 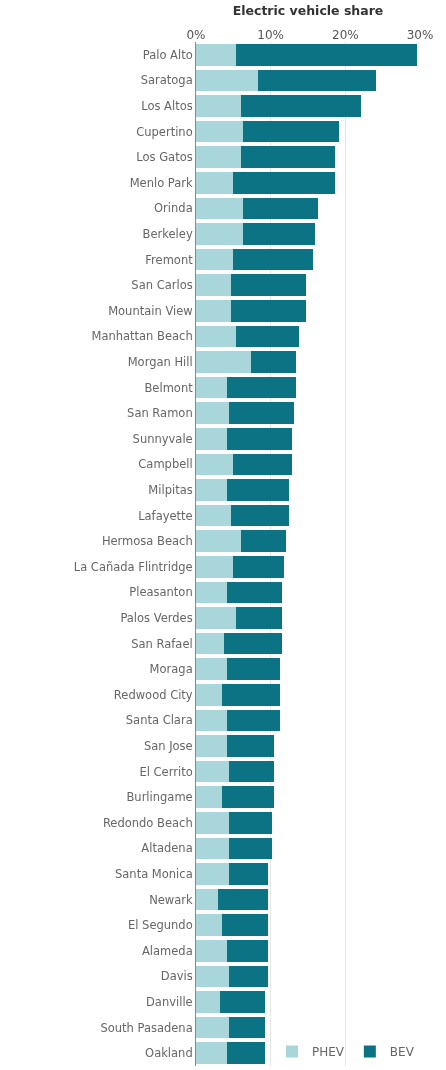 I want to click on y-tick-label: Orinda, so click(x=173, y=208).